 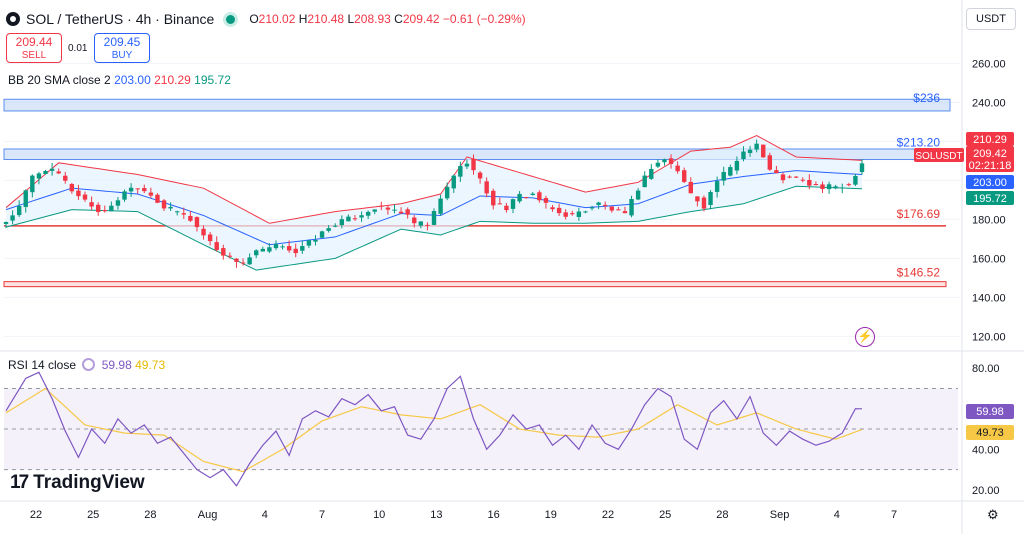 What do you see at coordinates (434, 179) in the screenshot?
I see `bb-upper-line` at bounding box center [434, 179].